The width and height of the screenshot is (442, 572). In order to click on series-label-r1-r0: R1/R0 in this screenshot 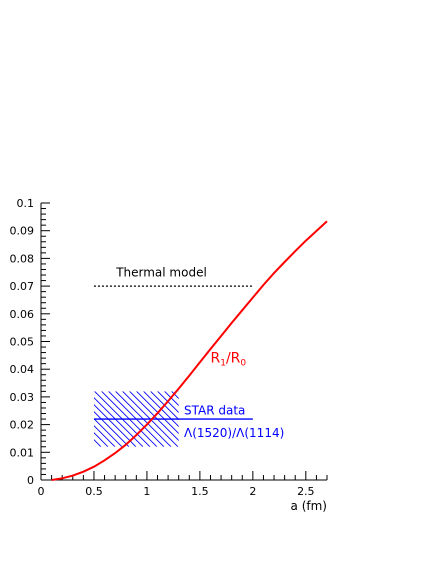, I will do `click(228, 359)`.